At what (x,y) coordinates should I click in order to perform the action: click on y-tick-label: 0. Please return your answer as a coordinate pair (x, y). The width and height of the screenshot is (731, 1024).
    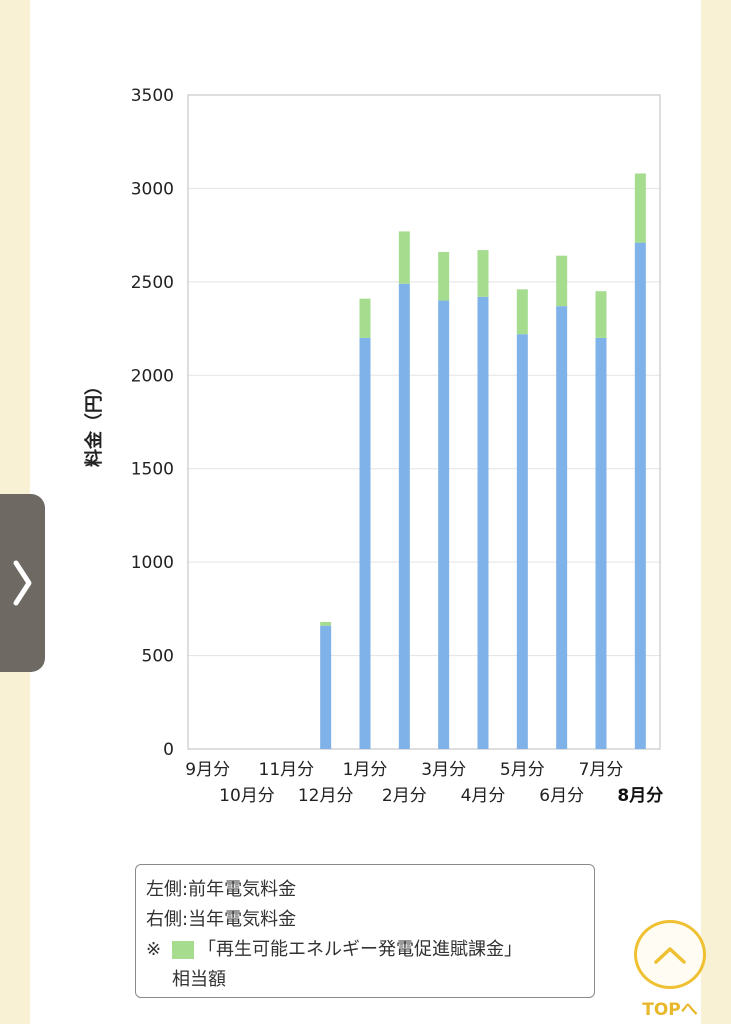
    Looking at the image, I should click on (168, 750).